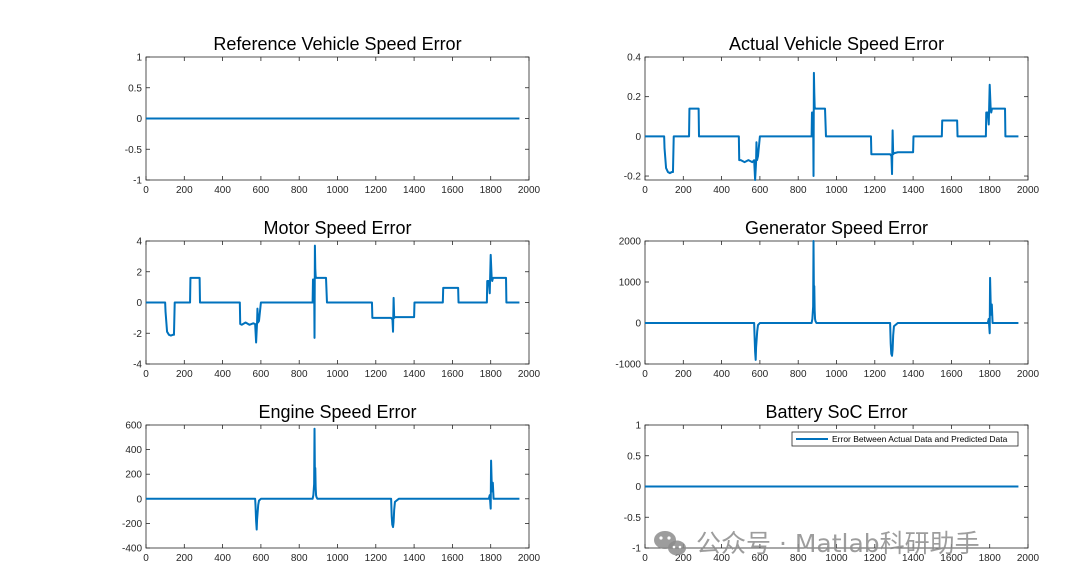  I want to click on y-tick-label: 200, so click(133, 475).